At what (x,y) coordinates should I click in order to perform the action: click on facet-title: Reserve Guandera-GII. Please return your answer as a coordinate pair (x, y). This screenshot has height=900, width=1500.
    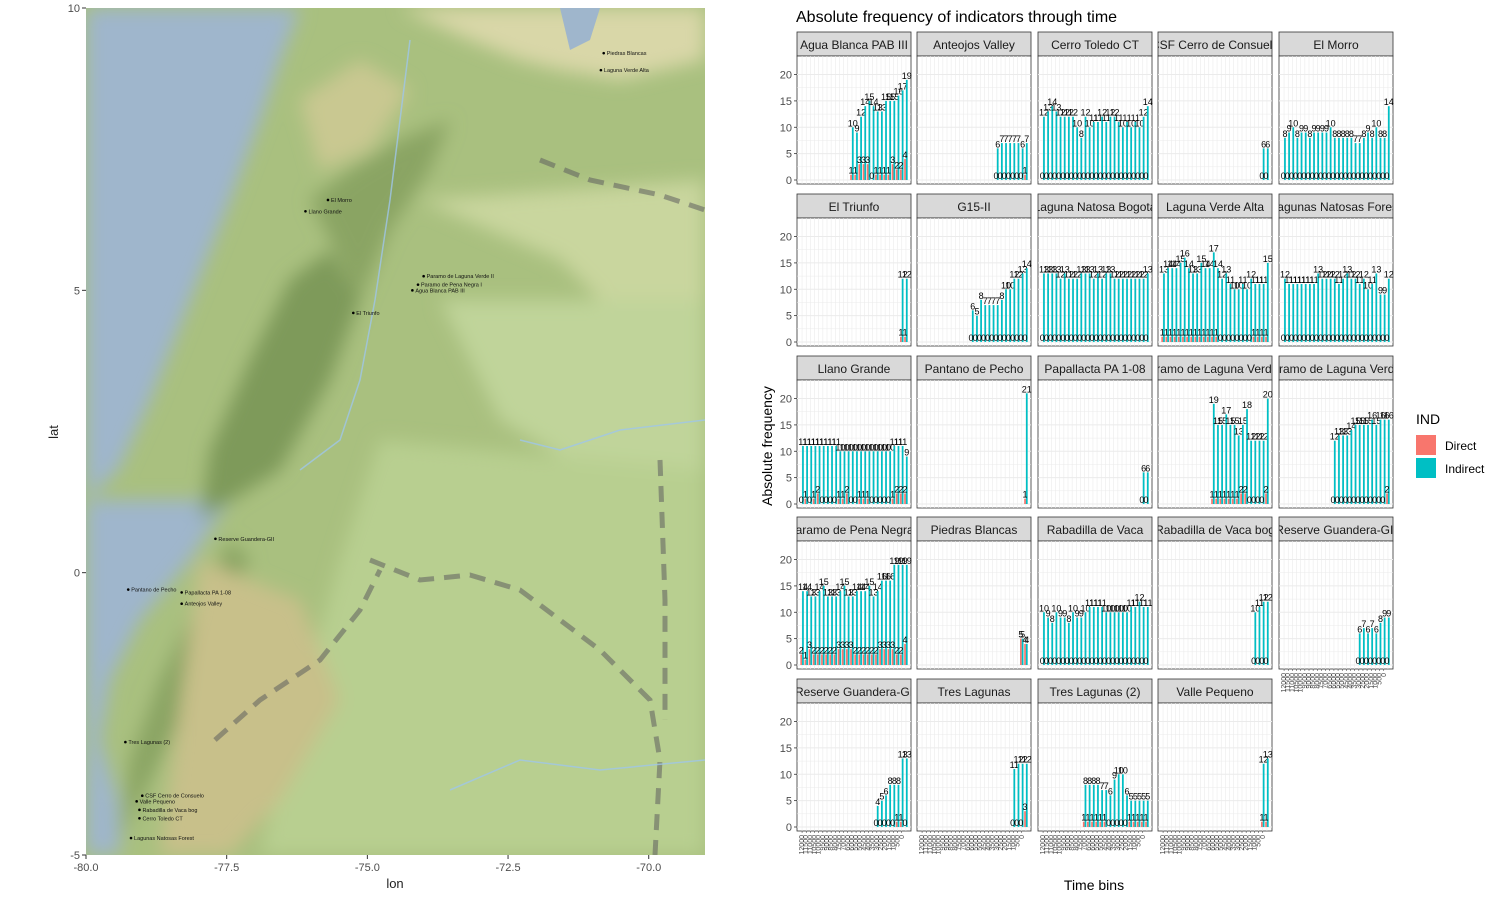
    Looking at the image, I should click on (1335, 530).